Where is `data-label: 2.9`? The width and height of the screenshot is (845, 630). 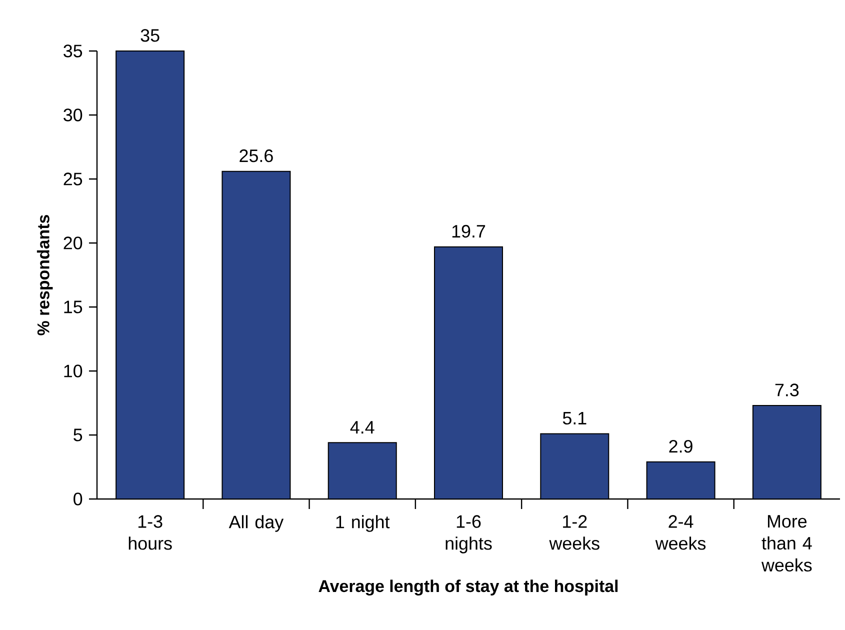
data-label: 2.9 is located at coordinates (680, 446).